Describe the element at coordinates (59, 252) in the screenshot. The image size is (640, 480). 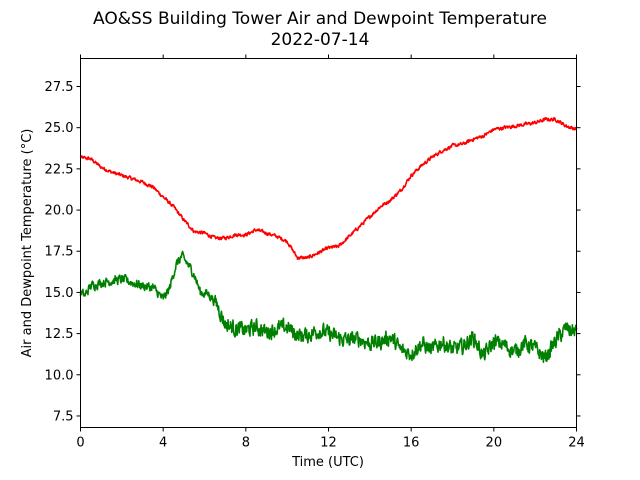
I see `y-tick-label-4: 17.5` at that location.